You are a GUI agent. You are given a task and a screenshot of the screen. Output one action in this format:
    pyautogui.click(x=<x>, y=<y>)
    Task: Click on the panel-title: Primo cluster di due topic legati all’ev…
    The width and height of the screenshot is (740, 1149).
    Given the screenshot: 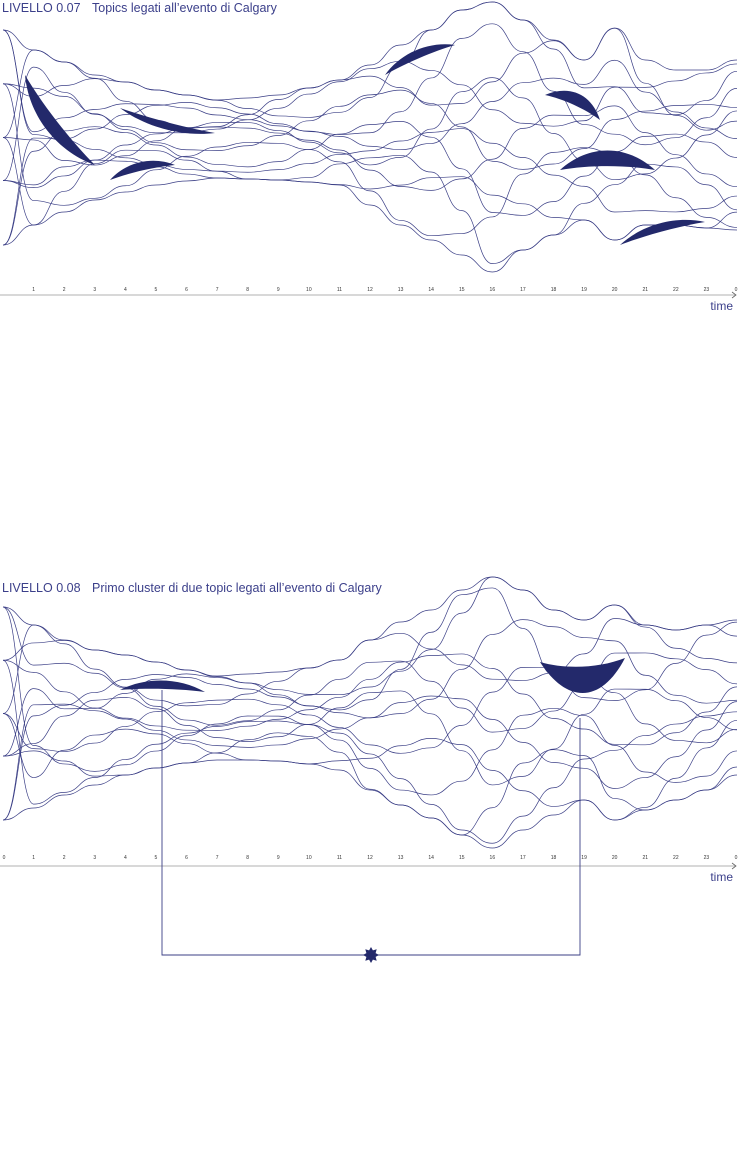 What is the action you would take?
    pyautogui.click(x=237, y=588)
    